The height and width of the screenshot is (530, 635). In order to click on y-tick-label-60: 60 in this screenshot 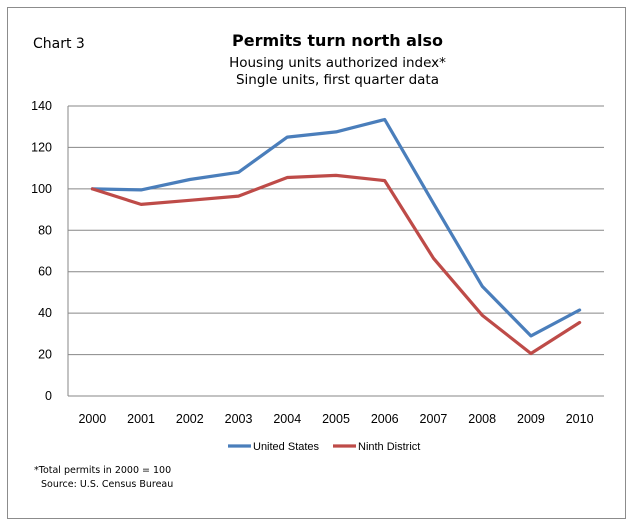, I will do `click(45, 272)`.